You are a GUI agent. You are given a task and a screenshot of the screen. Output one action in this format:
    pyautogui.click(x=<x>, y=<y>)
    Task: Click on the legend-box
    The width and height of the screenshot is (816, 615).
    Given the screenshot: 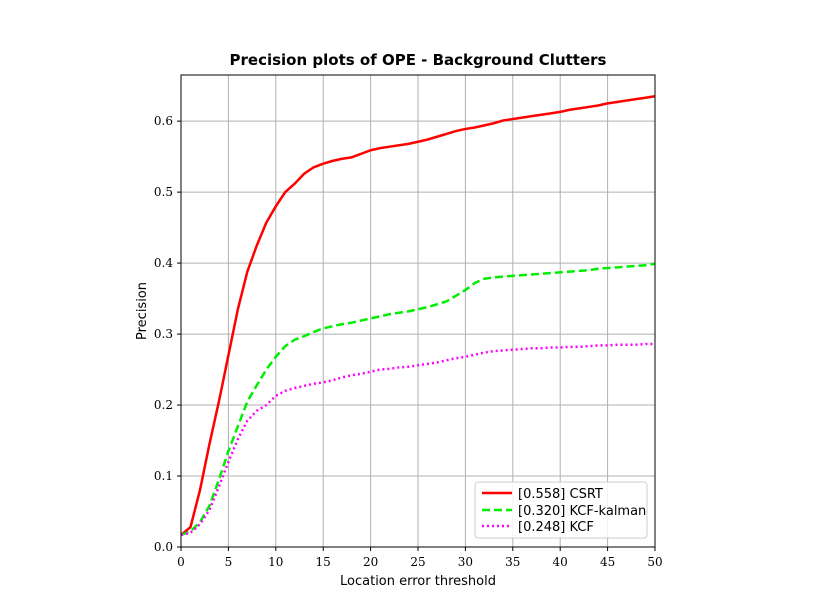 What is the action you would take?
    pyautogui.click(x=561, y=510)
    